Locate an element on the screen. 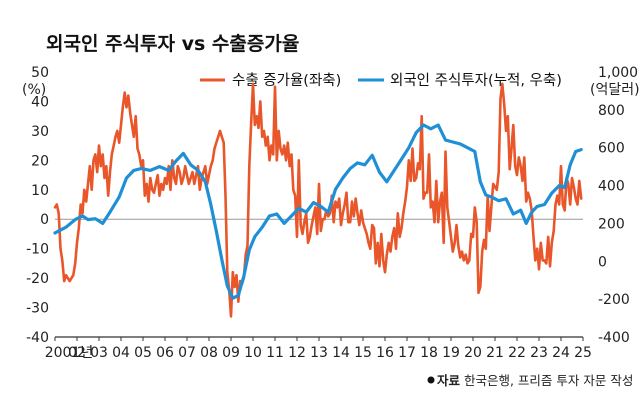 The image size is (640, 404). right-tick-label: 600 is located at coordinates (611, 149).